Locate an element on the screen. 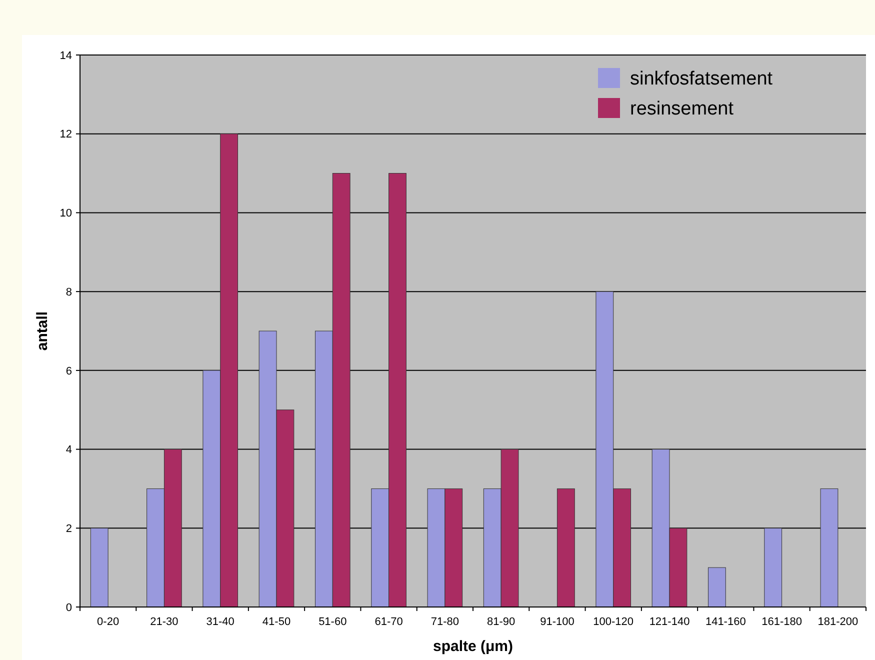  x-tick-label: 81-90 is located at coordinates (501, 622).